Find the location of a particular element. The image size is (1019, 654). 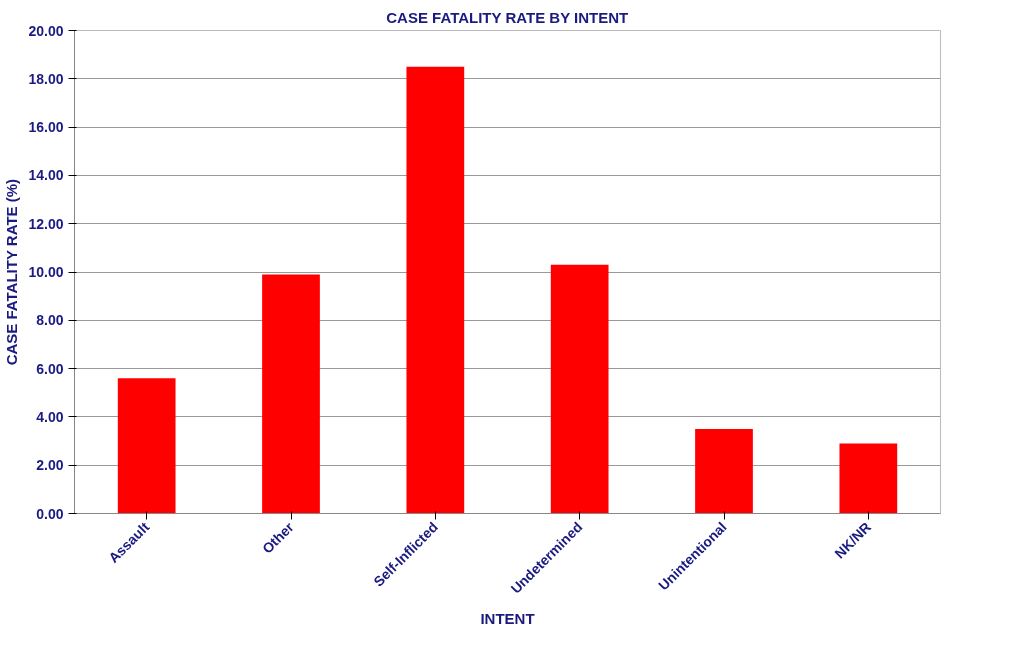

y-tick-label: 8.00 is located at coordinates (50, 320).